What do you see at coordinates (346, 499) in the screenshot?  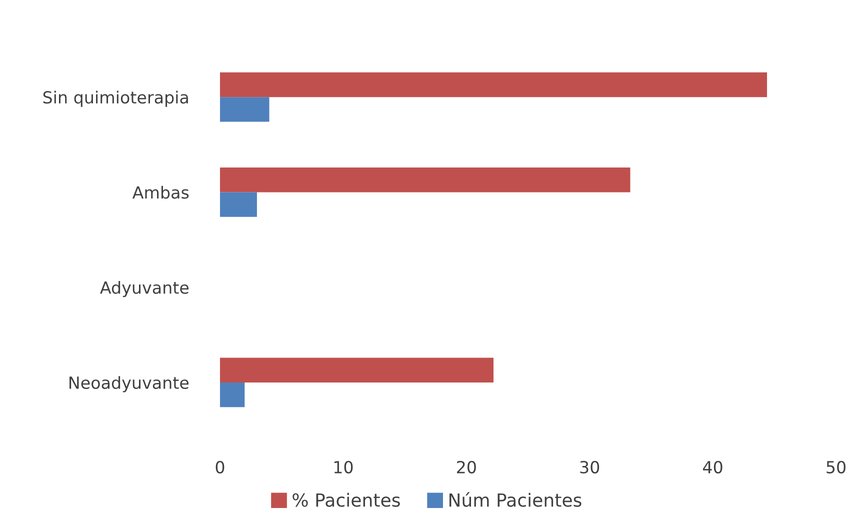 I see `legend-label: % Pacientes` at bounding box center [346, 499].